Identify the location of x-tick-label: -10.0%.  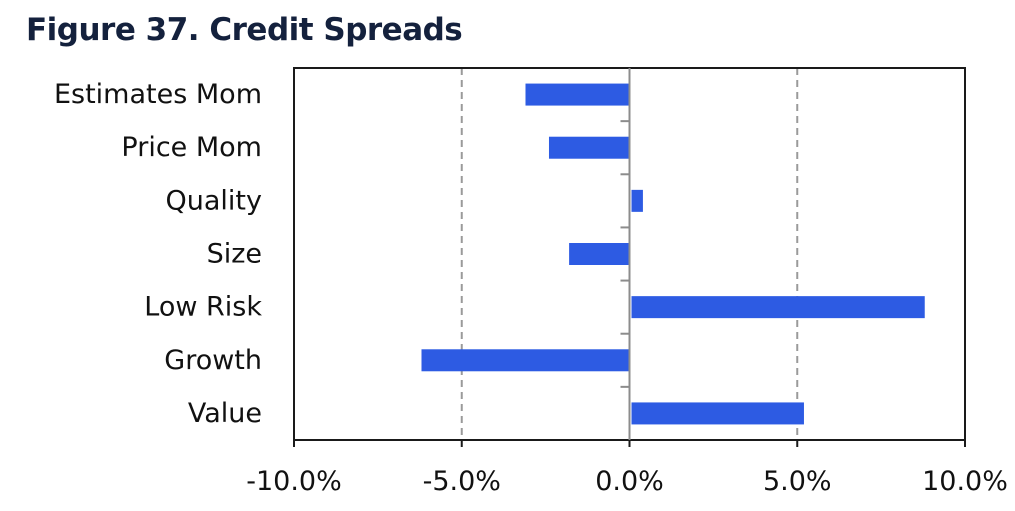
(294, 481).